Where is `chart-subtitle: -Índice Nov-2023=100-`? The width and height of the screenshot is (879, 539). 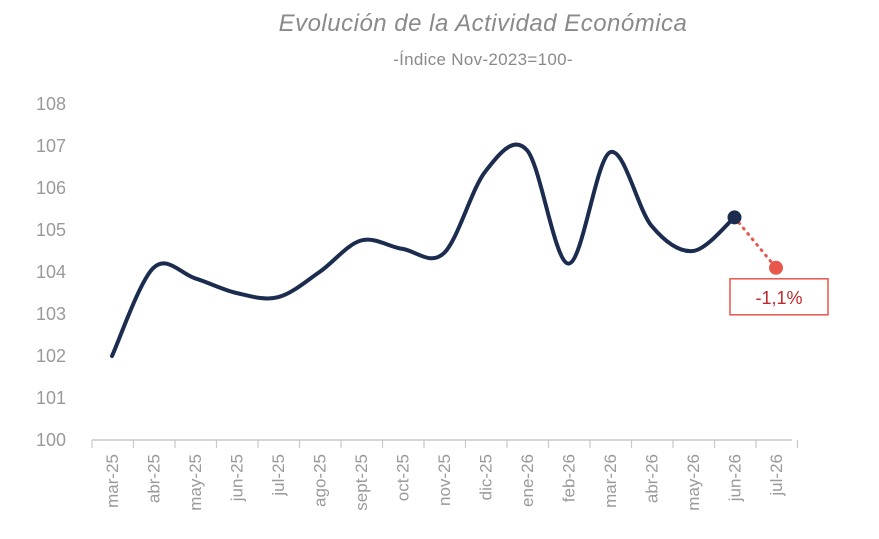
chart-subtitle: -Índice Nov-2023=100- is located at coordinates (483, 59).